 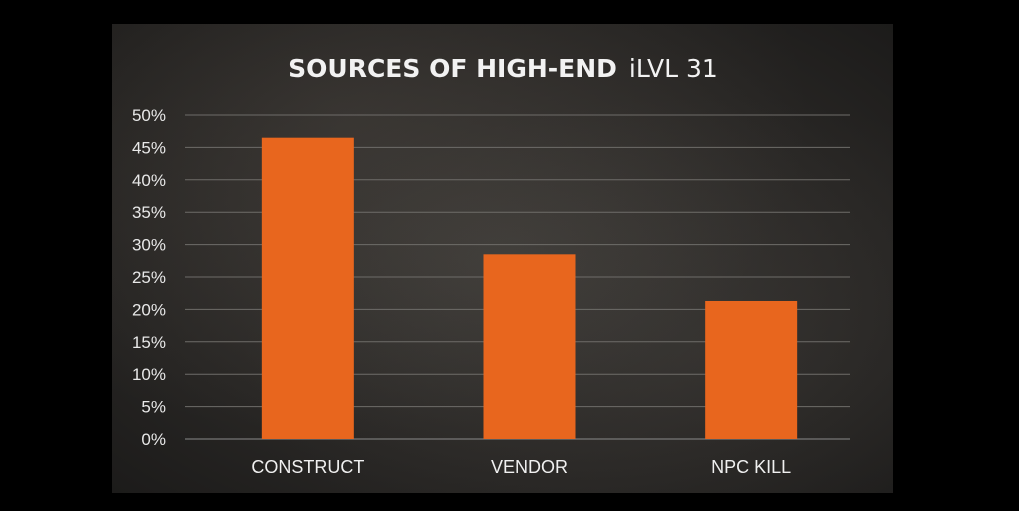 I want to click on chart-title: SOURCES OF HIGH-END iLVL 31, so click(x=503, y=68).